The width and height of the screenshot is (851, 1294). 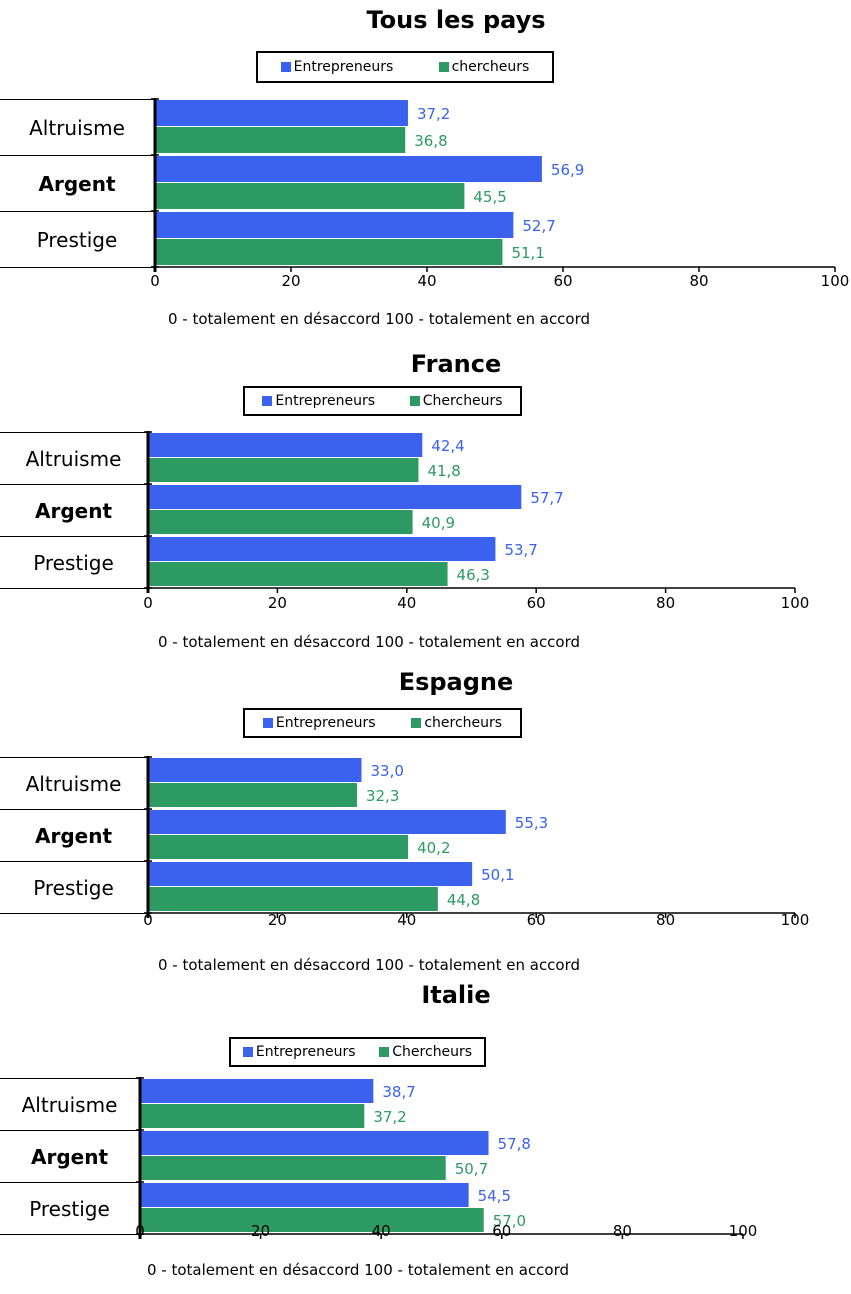 What do you see at coordinates (497, 875) in the screenshot?
I see `data-label: 50,1` at bounding box center [497, 875].